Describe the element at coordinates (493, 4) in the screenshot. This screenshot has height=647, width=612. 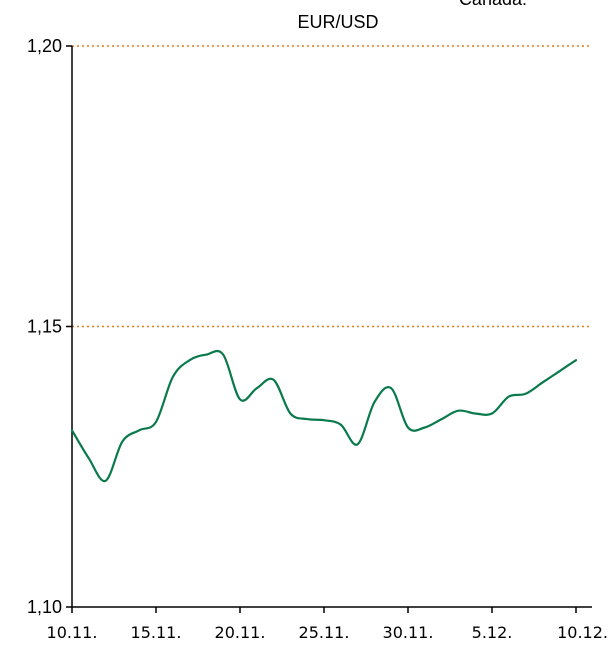
I see `top-right-note: Canada:` at that location.